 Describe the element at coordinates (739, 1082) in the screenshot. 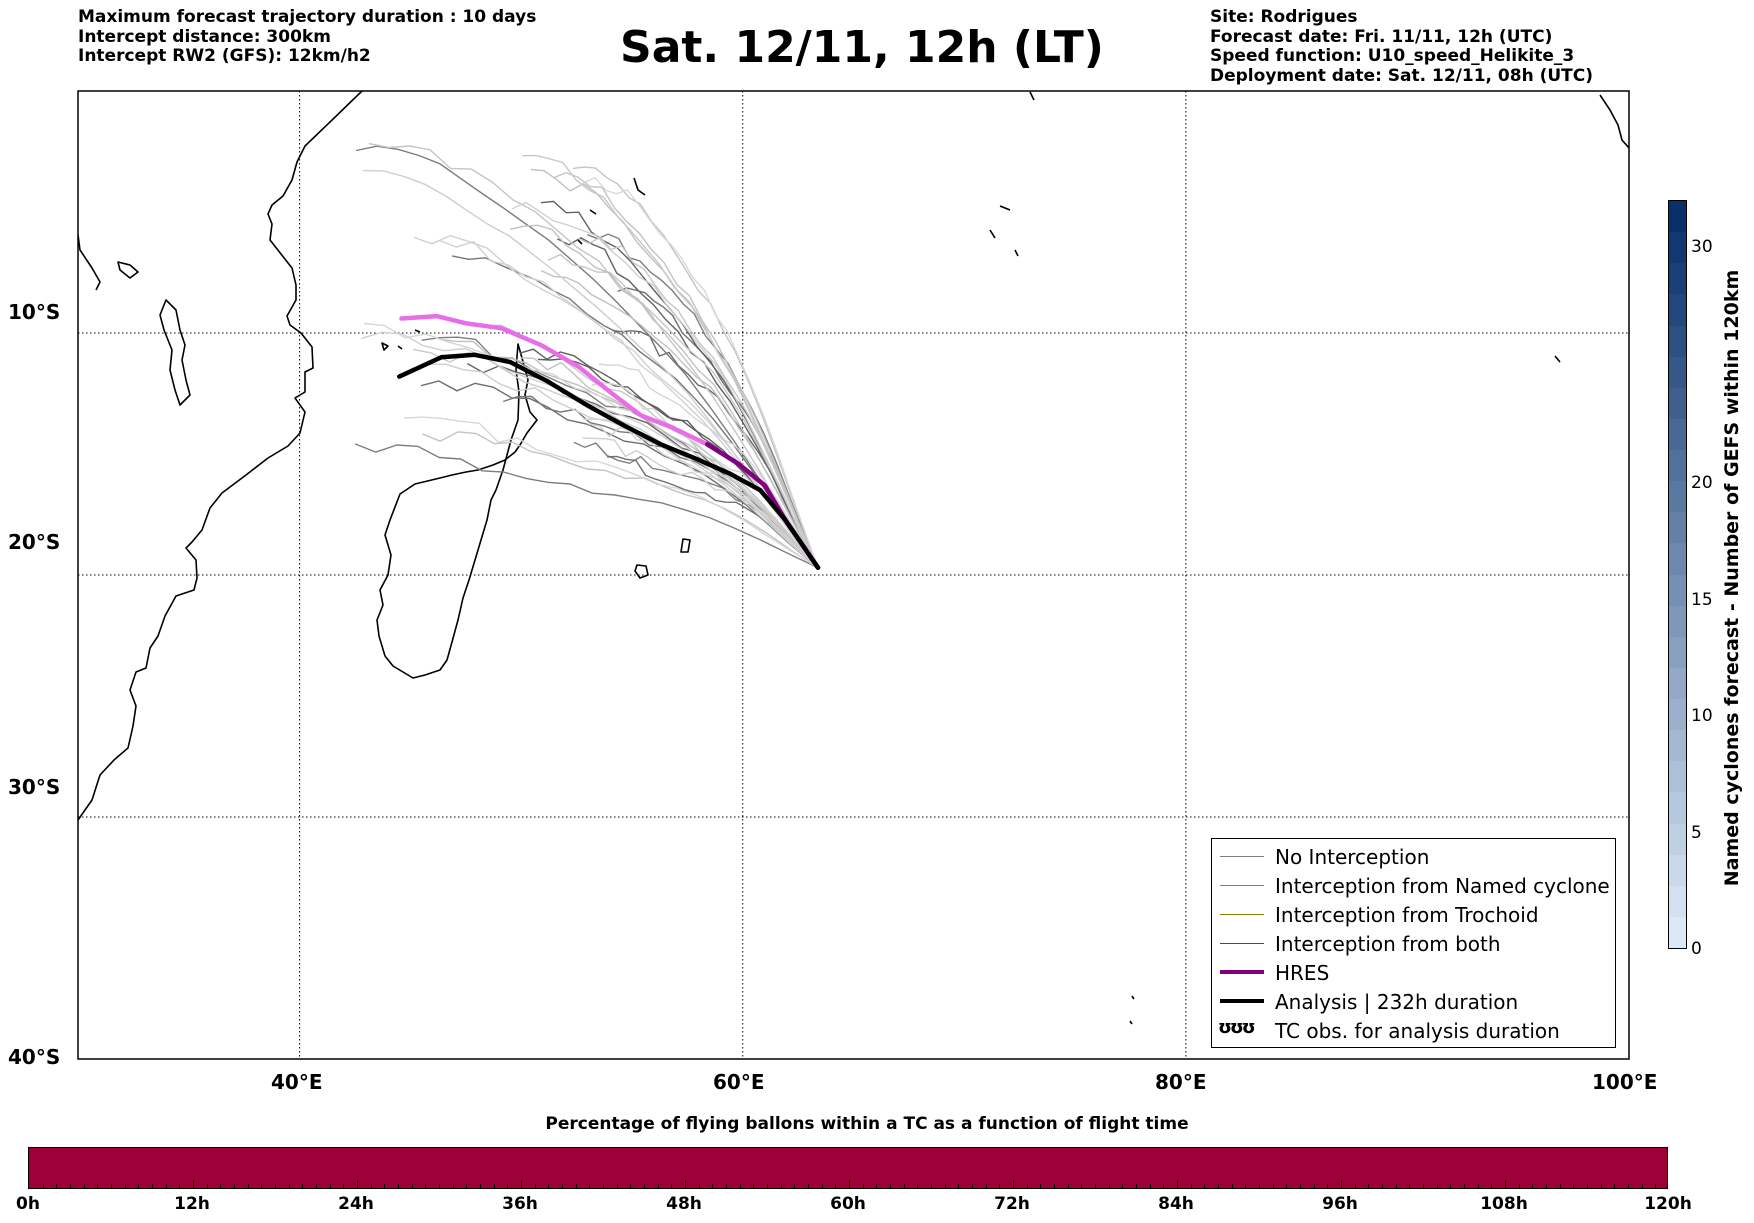

I see `lon-tick-label: 60°E` at that location.